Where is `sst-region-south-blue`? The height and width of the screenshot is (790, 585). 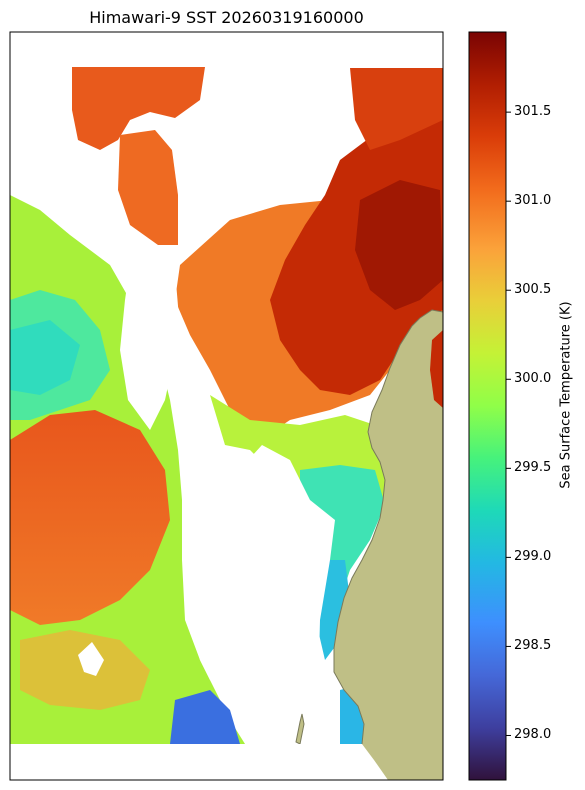
sst-region-south-blue is located at coordinates (205, 717).